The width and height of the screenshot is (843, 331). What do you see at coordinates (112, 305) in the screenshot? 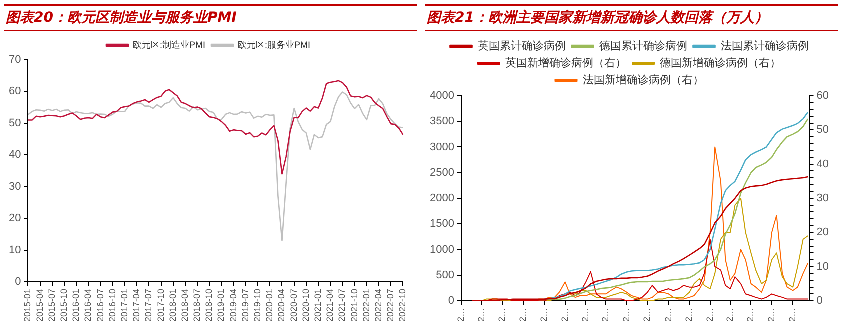
I see `x-tick-label: 2016-10` at bounding box center [112, 305].